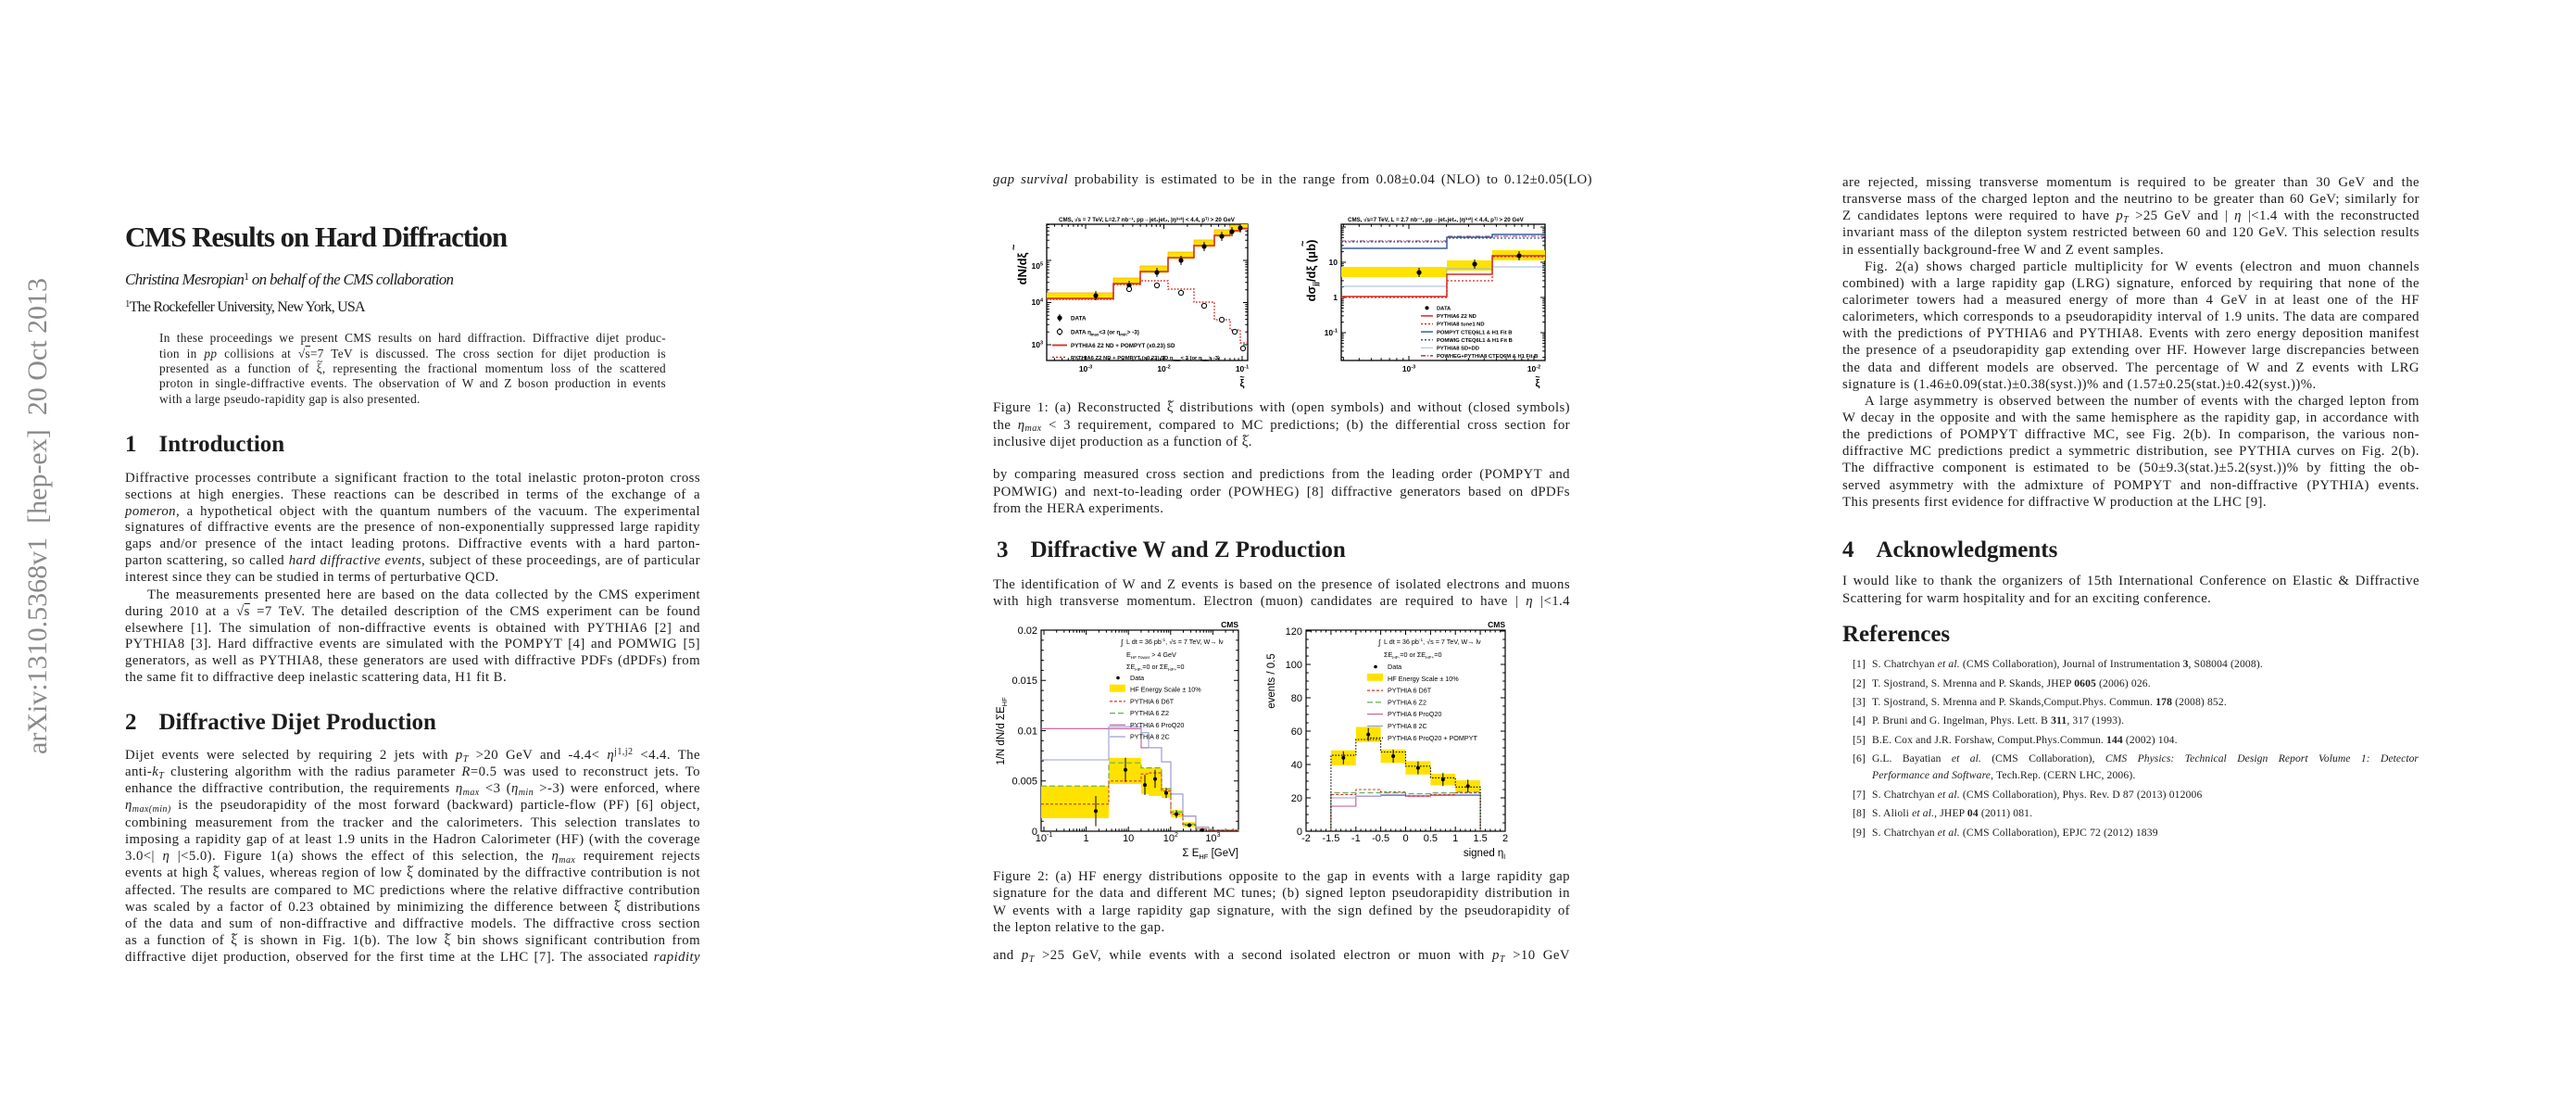  Describe the element at coordinates (1432, 738) in the screenshot. I see `svg-text: PYTHIA 6 ProQ20 + POMPYT` at that location.